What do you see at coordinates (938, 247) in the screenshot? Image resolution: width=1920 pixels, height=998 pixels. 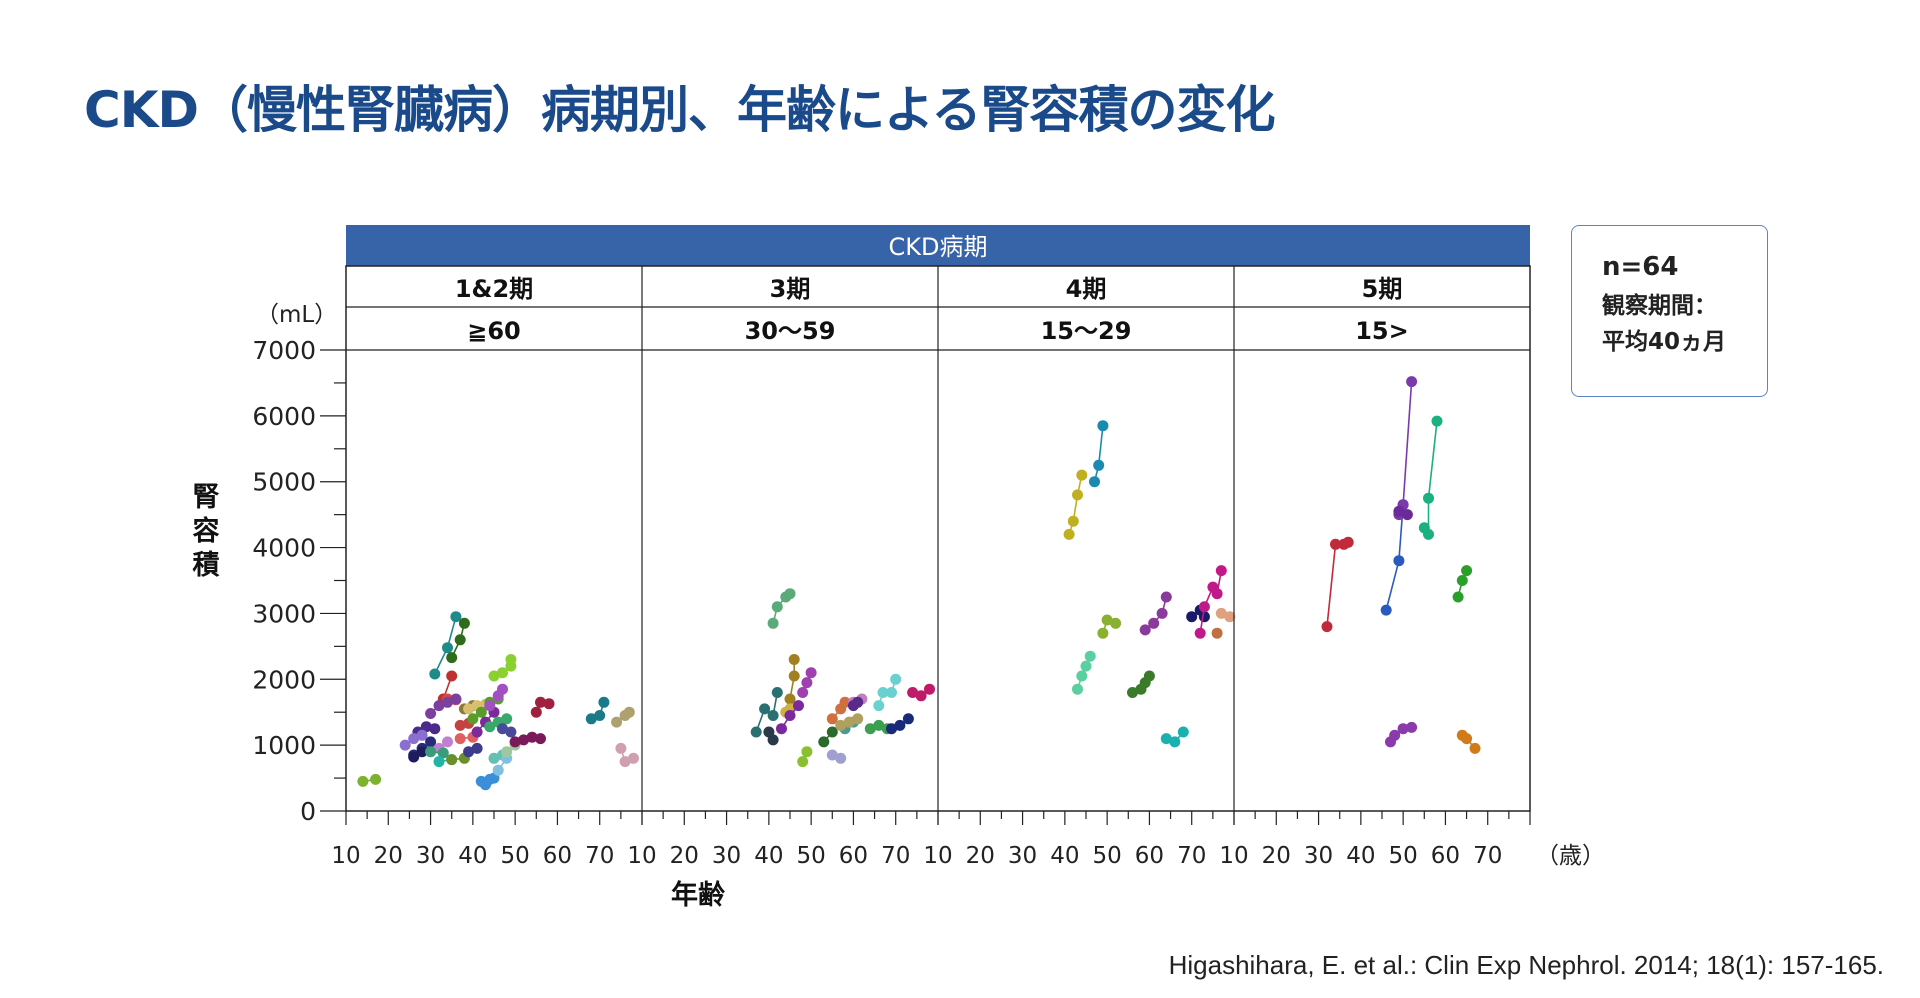 I see `ckd-stage-header-text: CKD病期` at bounding box center [938, 247].